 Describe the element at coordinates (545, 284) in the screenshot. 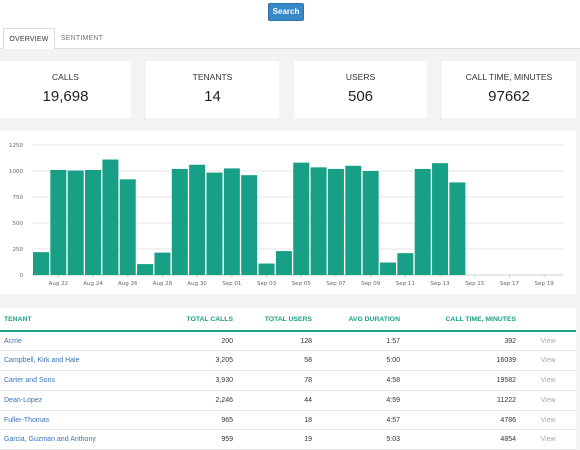

I see `x-tick-label: Sep 19` at that location.